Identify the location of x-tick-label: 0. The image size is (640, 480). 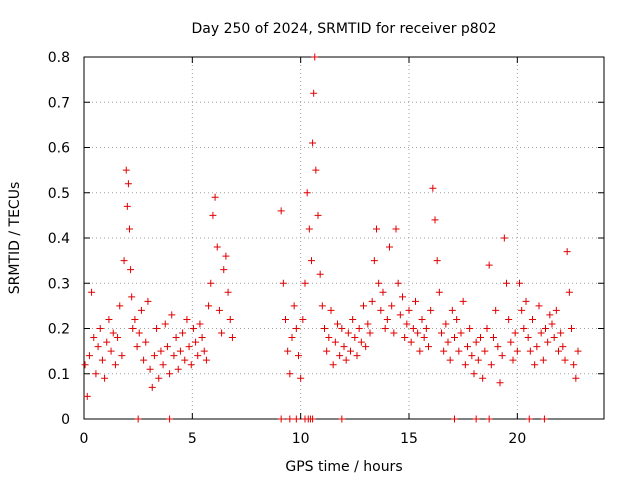
(84, 439).